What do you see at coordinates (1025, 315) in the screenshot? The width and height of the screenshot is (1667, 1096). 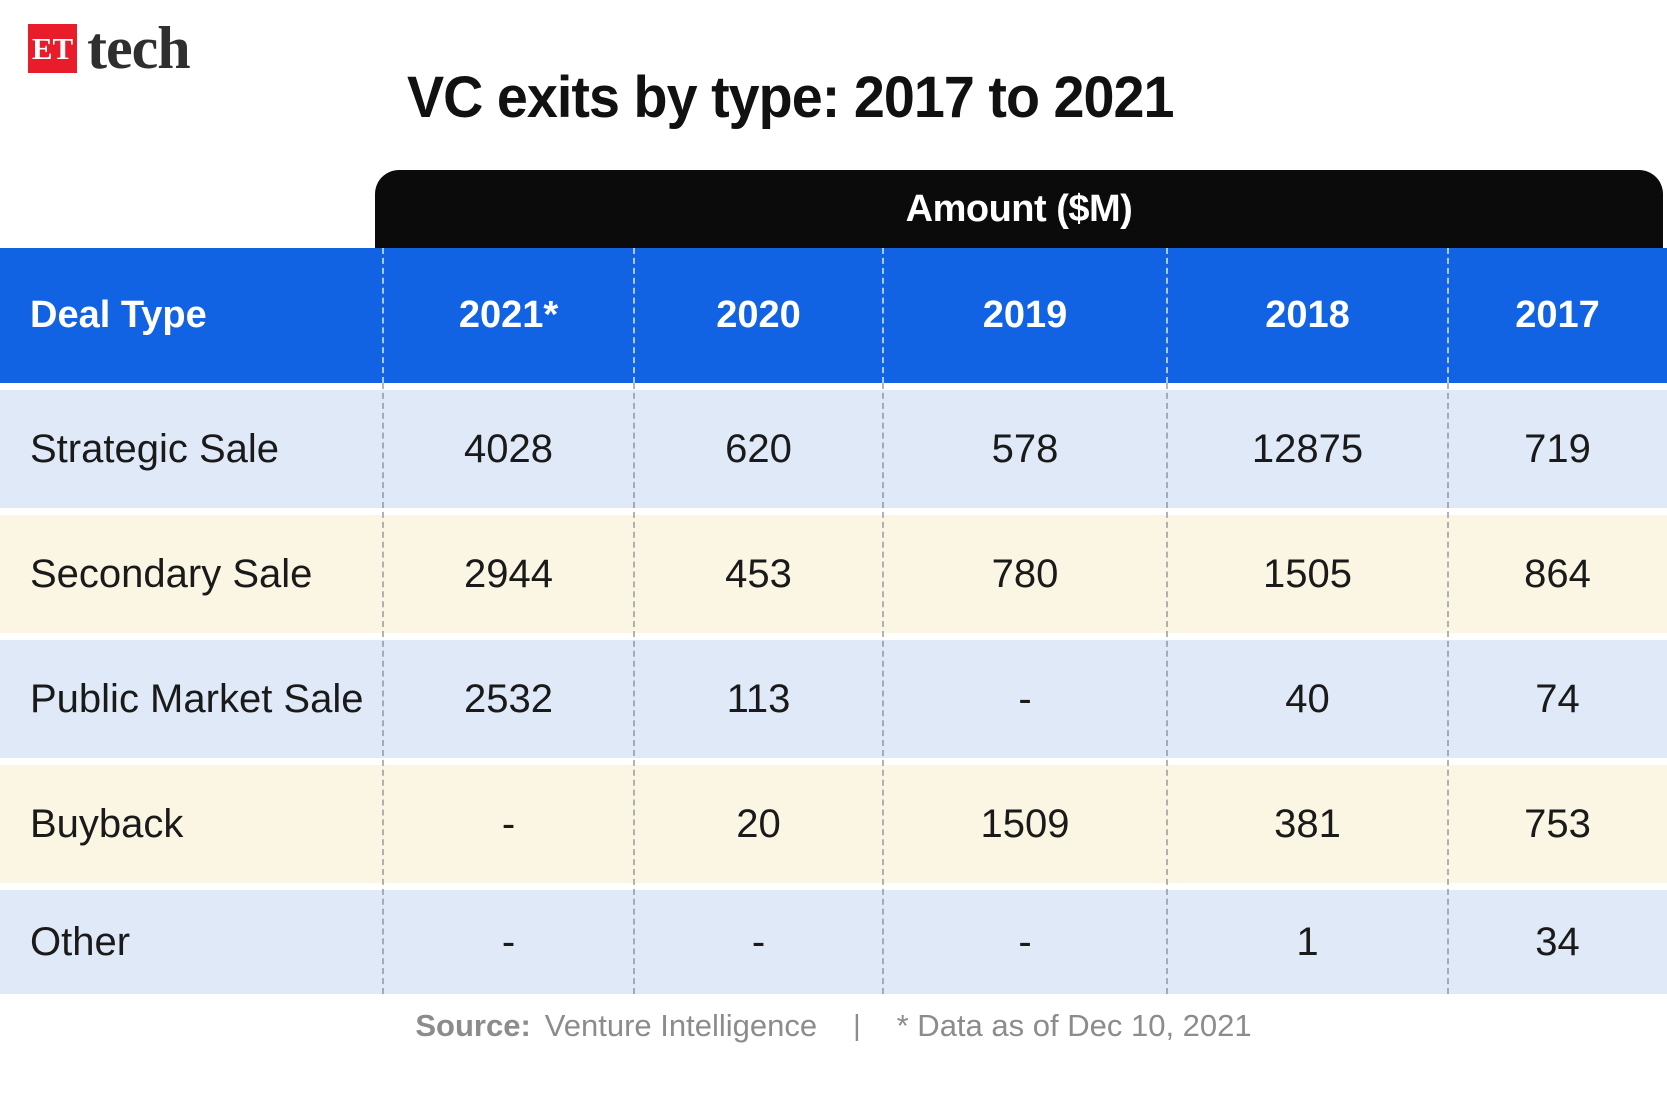 I see `col-header-2019: 2019` at bounding box center [1025, 315].